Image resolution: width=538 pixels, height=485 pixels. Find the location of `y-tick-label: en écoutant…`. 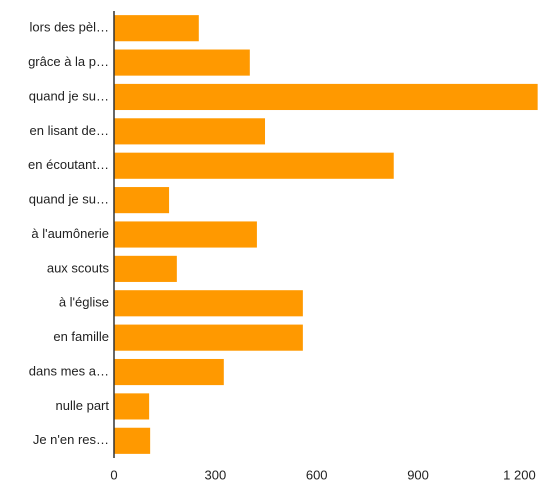

y-tick-label: en écoutant… is located at coordinates (68, 164).